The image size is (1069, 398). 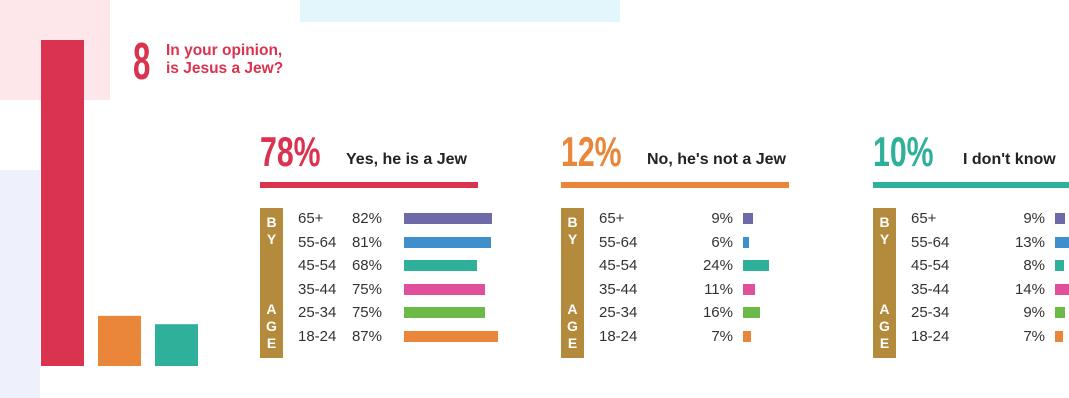 What do you see at coordinates (903, 151) in the screenshot?
I see `answer-percent: 10%` at bounding box center [903, 151].